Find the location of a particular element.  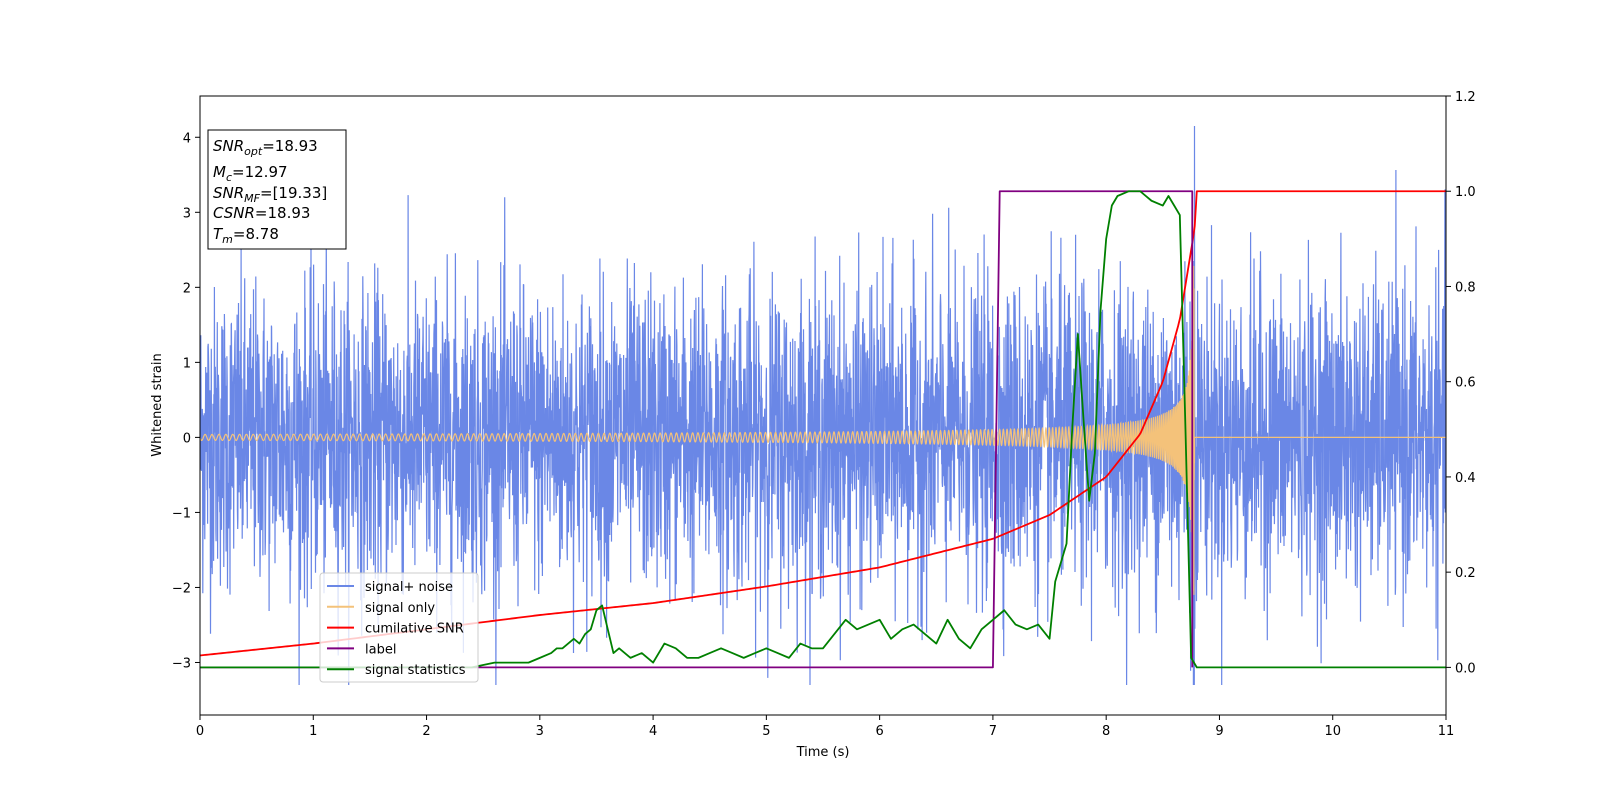

y2-tick-label: 0.2 is located at coordinates (1465, 573).